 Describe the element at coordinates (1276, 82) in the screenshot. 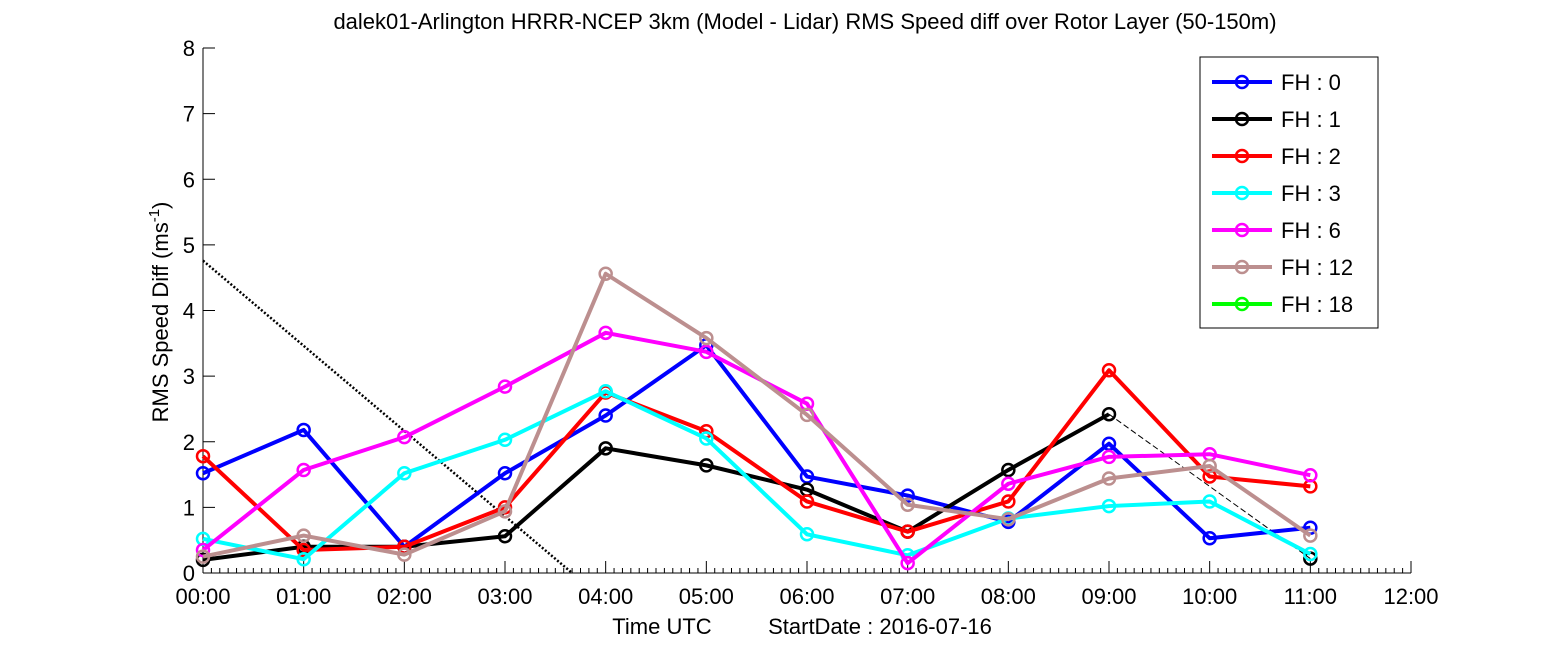

I see `legend-item: FH : 0` at that location.